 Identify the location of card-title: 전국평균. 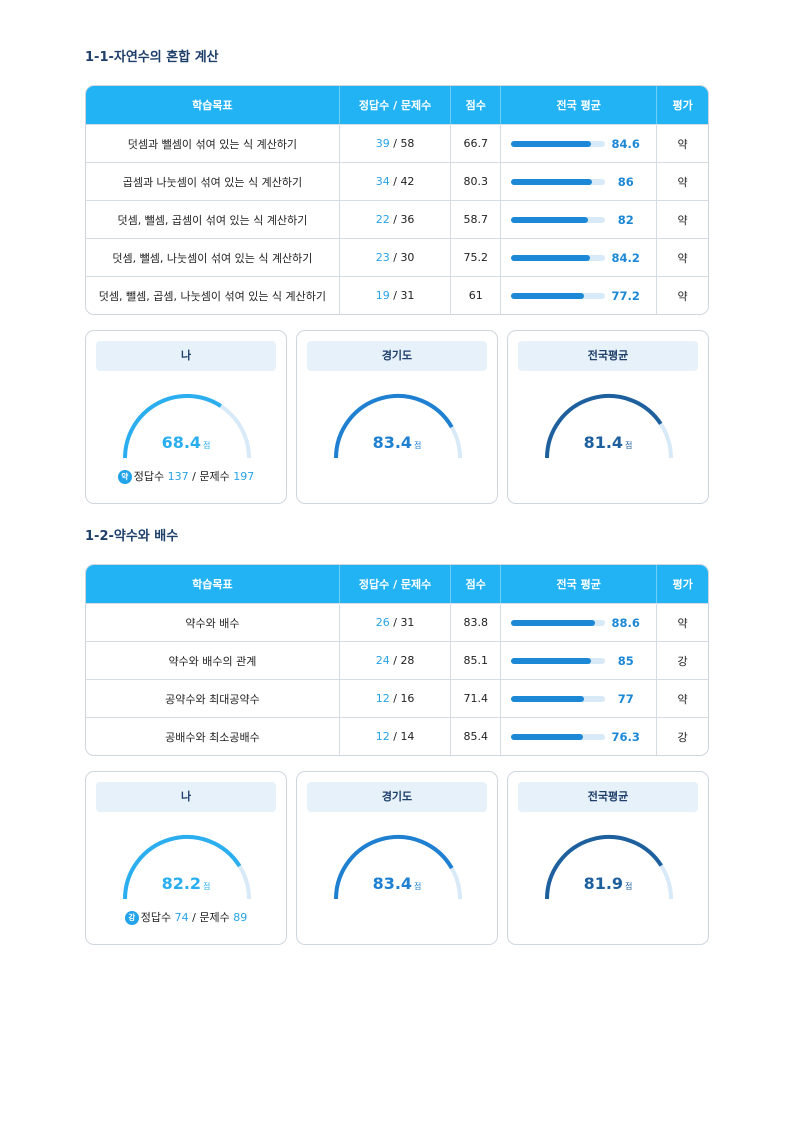
(608, 797).